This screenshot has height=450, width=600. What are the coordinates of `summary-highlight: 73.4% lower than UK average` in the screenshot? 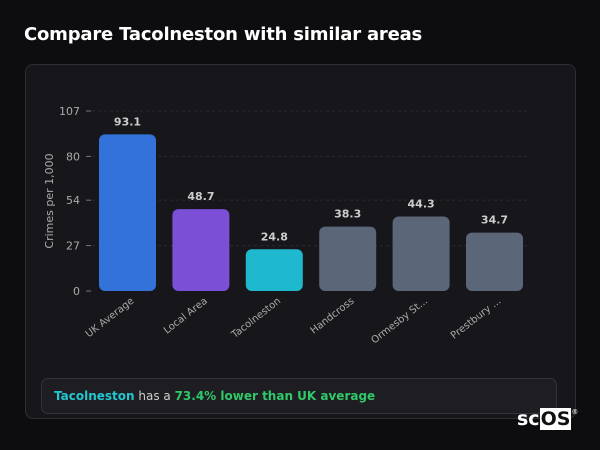 It's located at (275, 396).